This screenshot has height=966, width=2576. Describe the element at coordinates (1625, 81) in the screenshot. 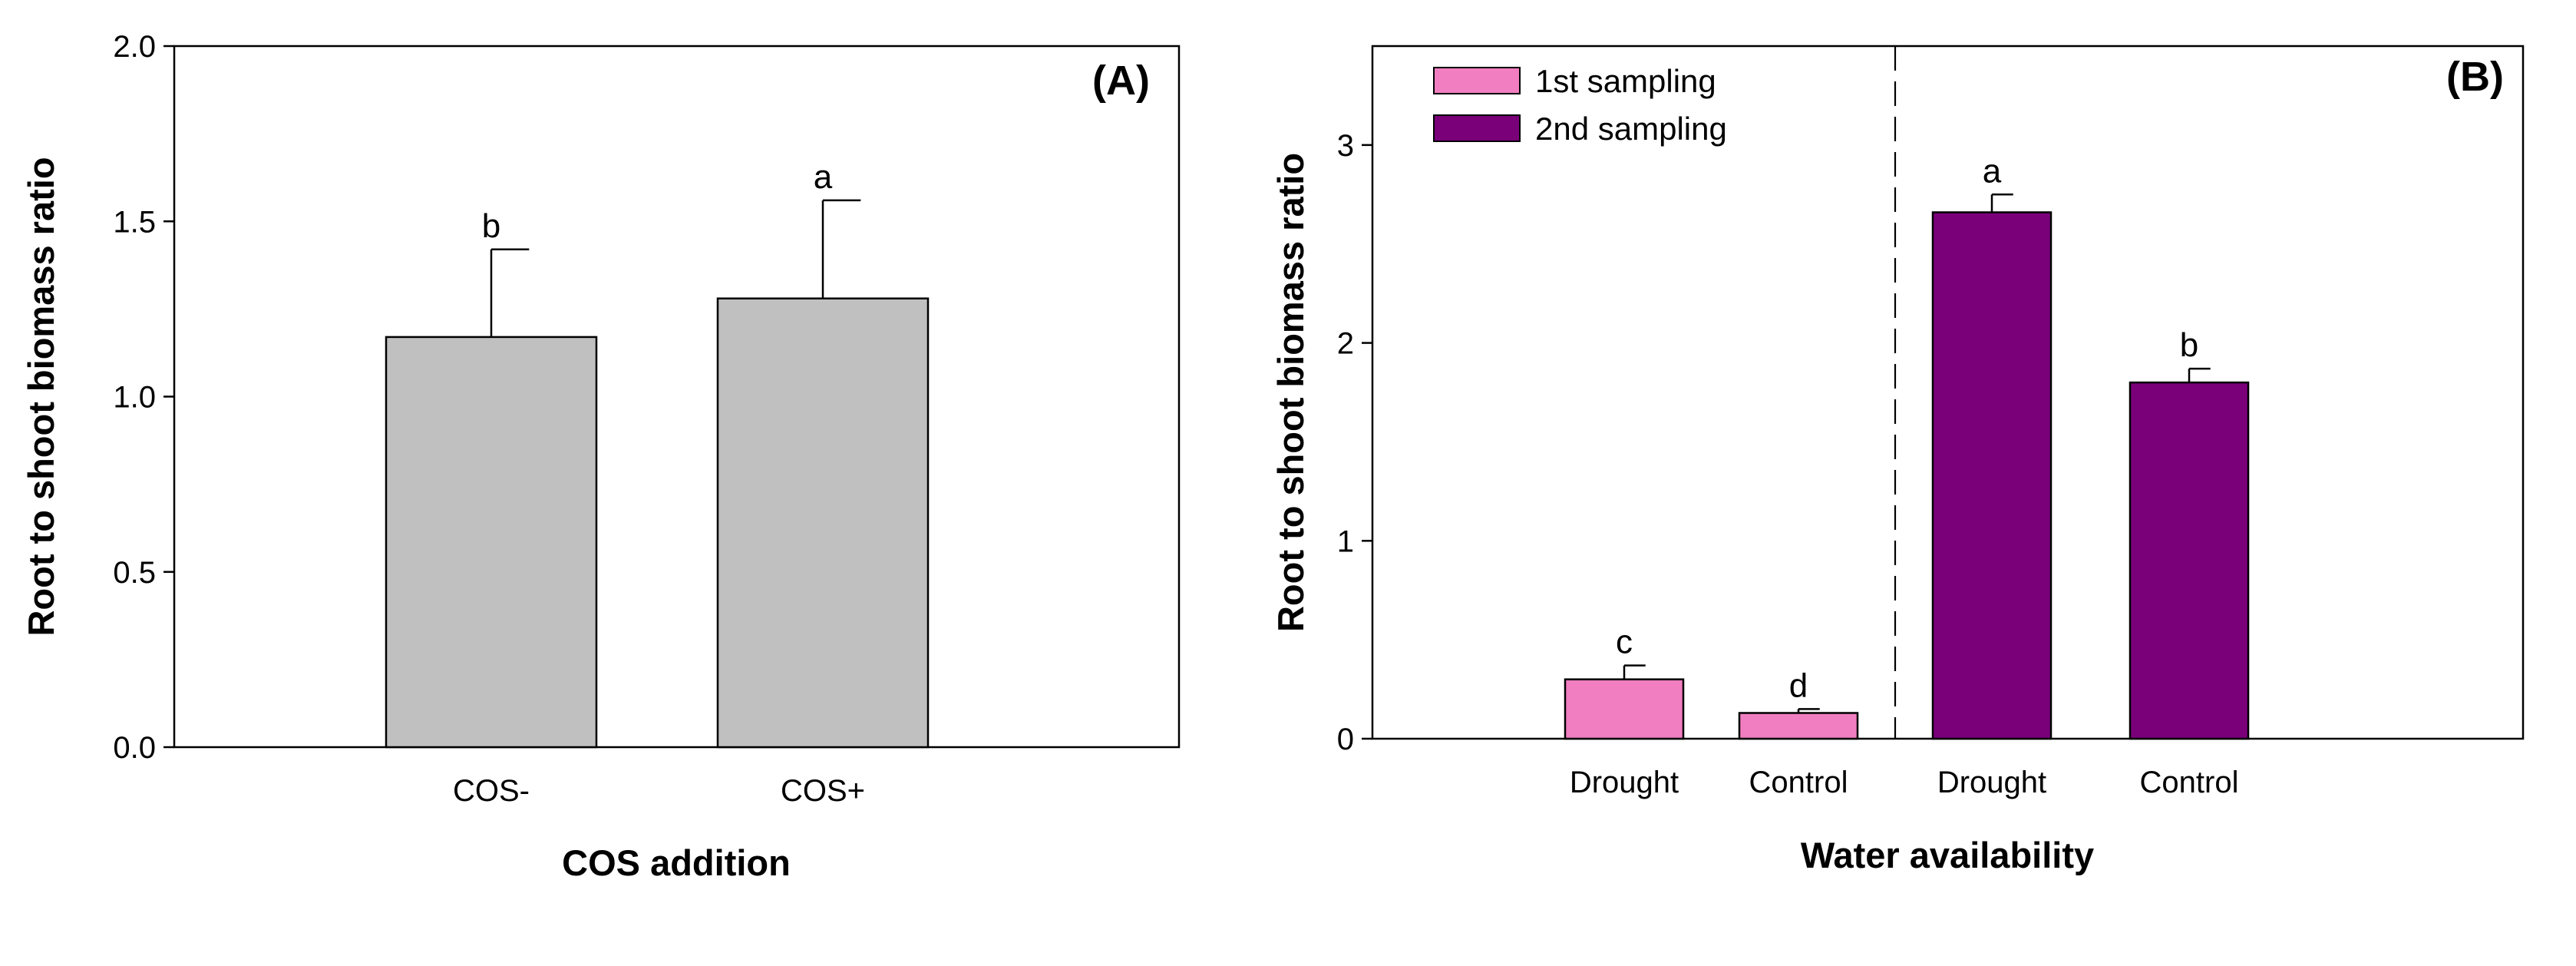

I see `legend-label: 1st sampling` at that location.